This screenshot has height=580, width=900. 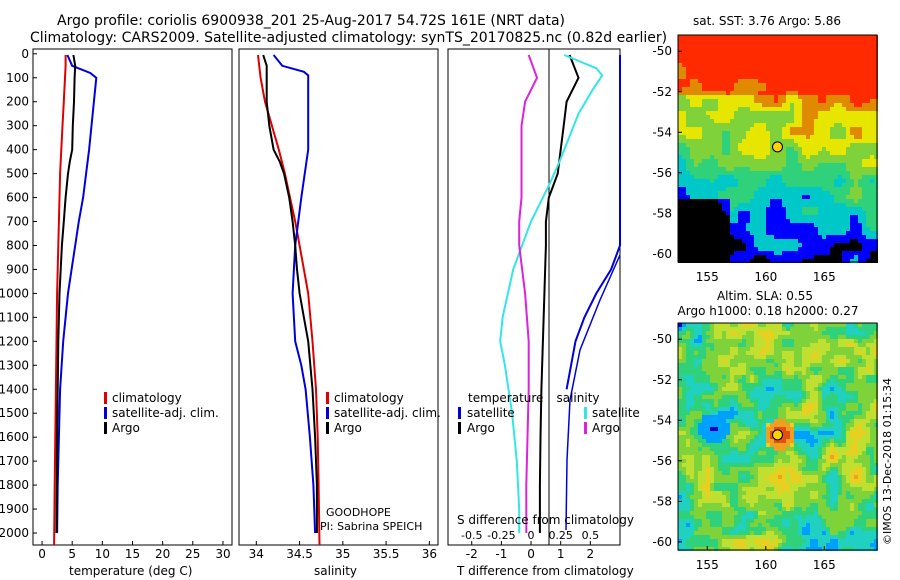 What do you see at coordinates (585, 413) in the screenshot?
I see `legend-swatch-s-satellite` at bounding box center [585, 413].